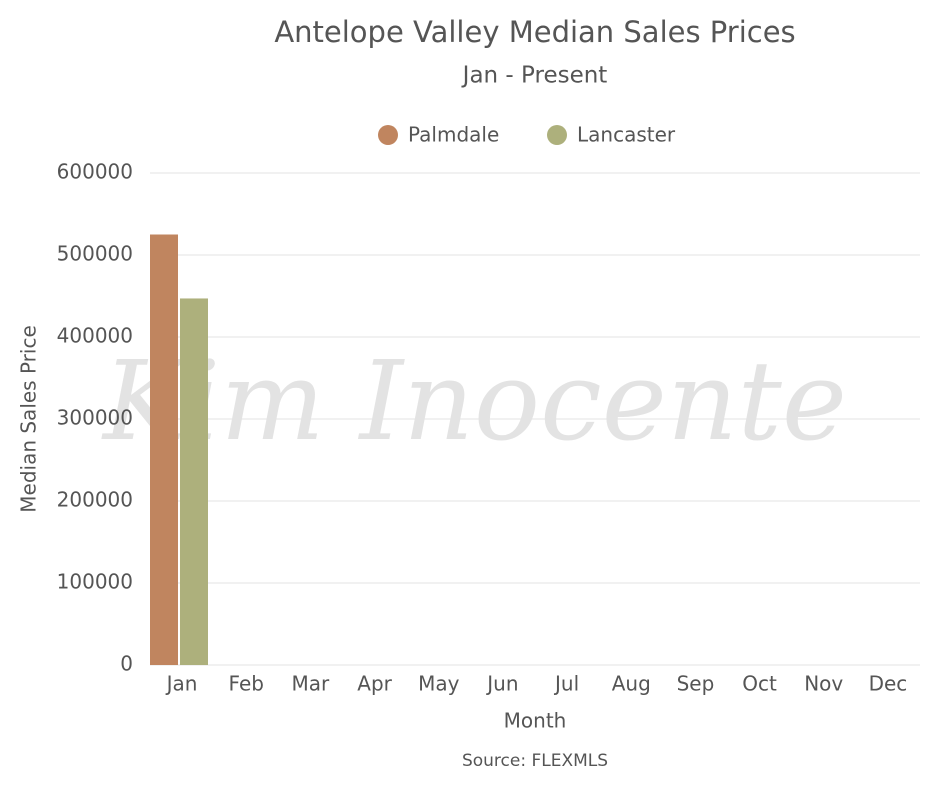  What do you see at coordinates (501, 684) in the screenshot?
I see `x-tick-label: Jun` at bounding box center [501, 684].